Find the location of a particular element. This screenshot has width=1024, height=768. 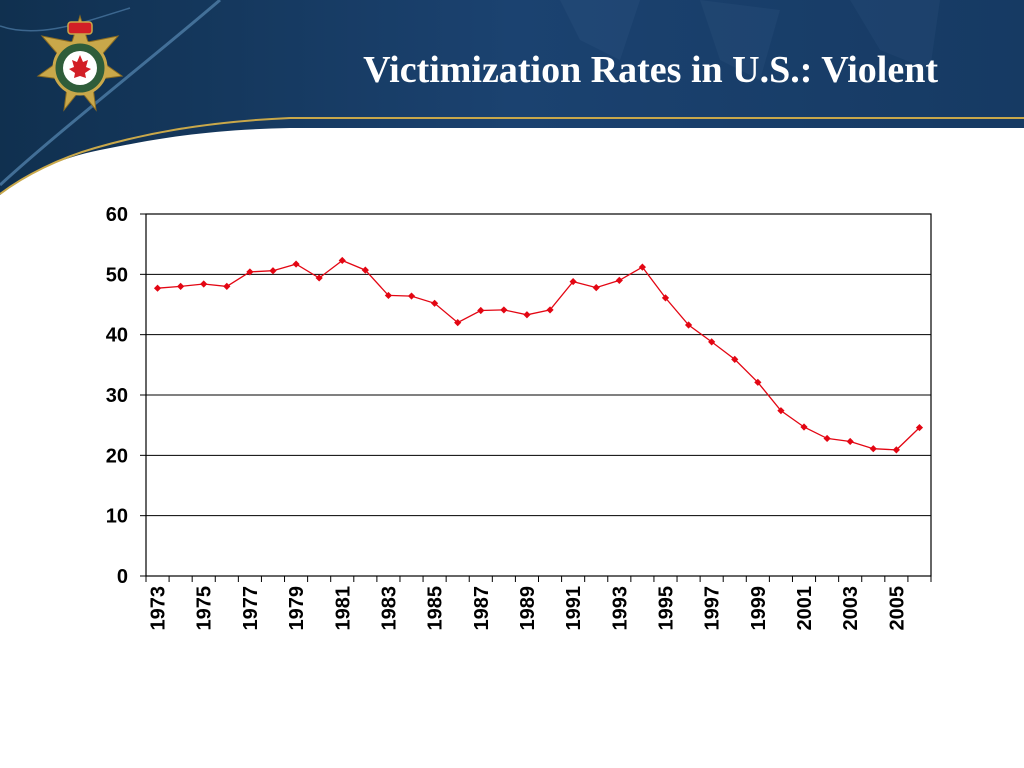

x-tick-label: 1973 is located at coordinates (159, 608).